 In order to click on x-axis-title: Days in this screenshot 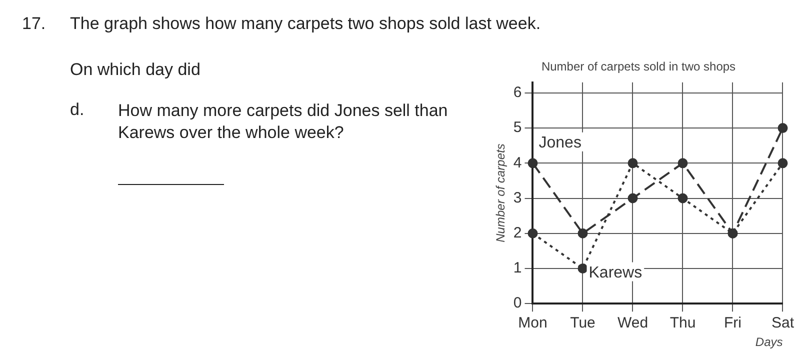, I will do `click(769, 342)`.